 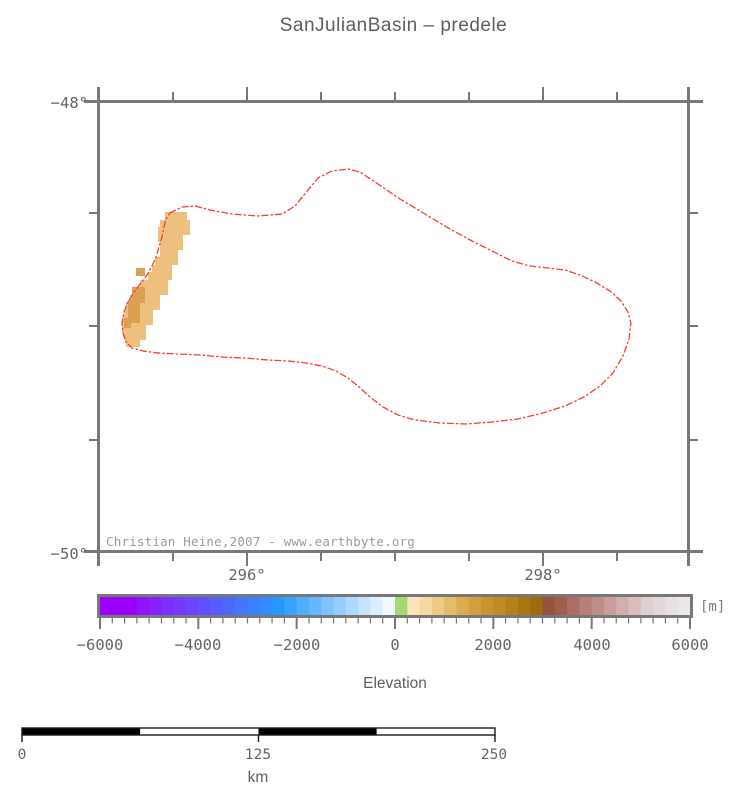 I want to click on copyright-text: Christian Heine,2007 - www.earthbyte.org, so click(x=261, y=541).